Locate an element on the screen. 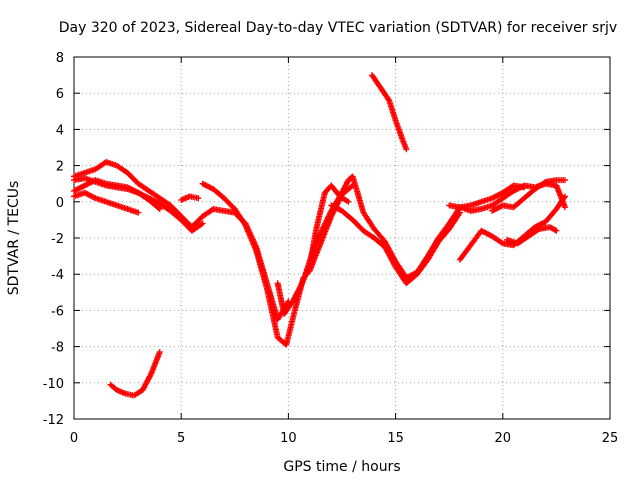 This screenshot has height=480, width=640. series-track-e is located at coordinates (190, 198).